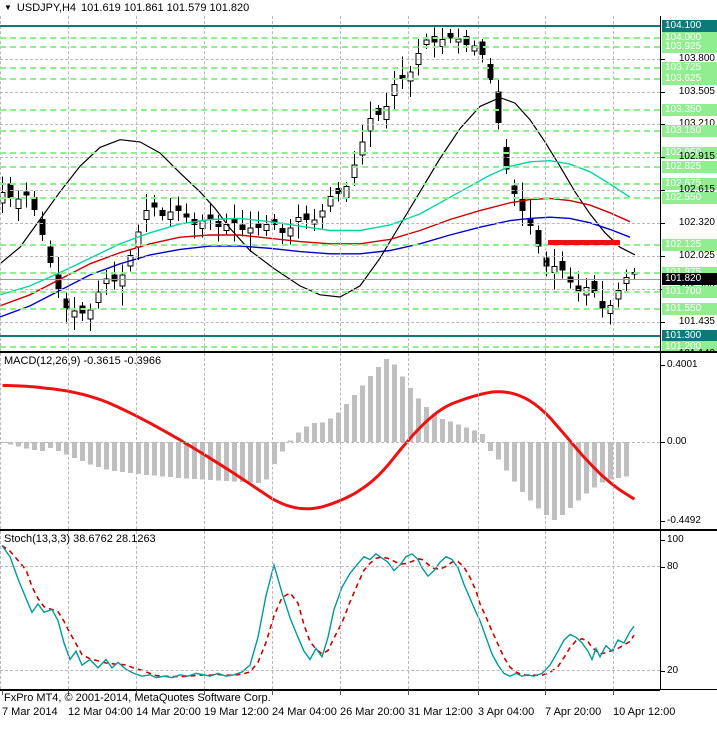 Image resolution: width=717 pixels, height=729 pixels. I want to click on time-axis-label: 10 Apr 12:00, so click(644, 712).